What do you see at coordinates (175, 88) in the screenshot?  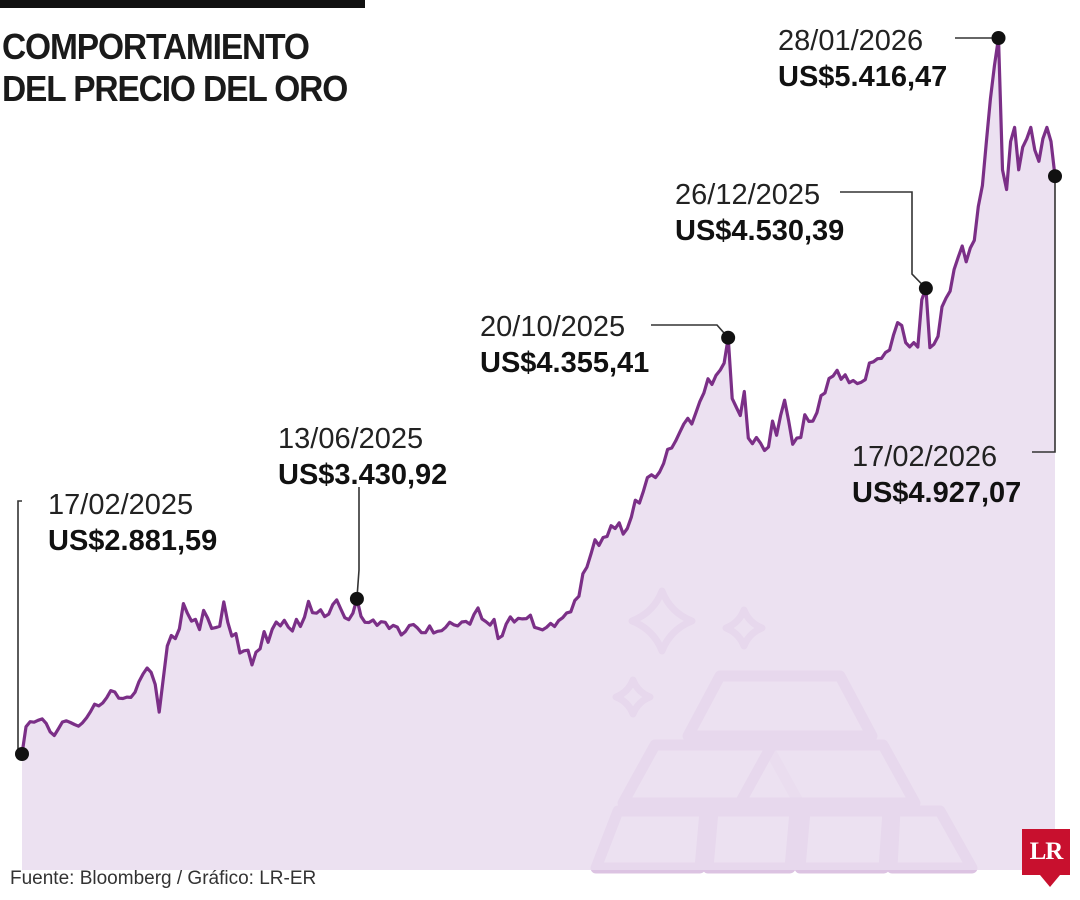 I see `title-line-2: DEL PRECIO DEL ORO` at bounding box center [175, 88].